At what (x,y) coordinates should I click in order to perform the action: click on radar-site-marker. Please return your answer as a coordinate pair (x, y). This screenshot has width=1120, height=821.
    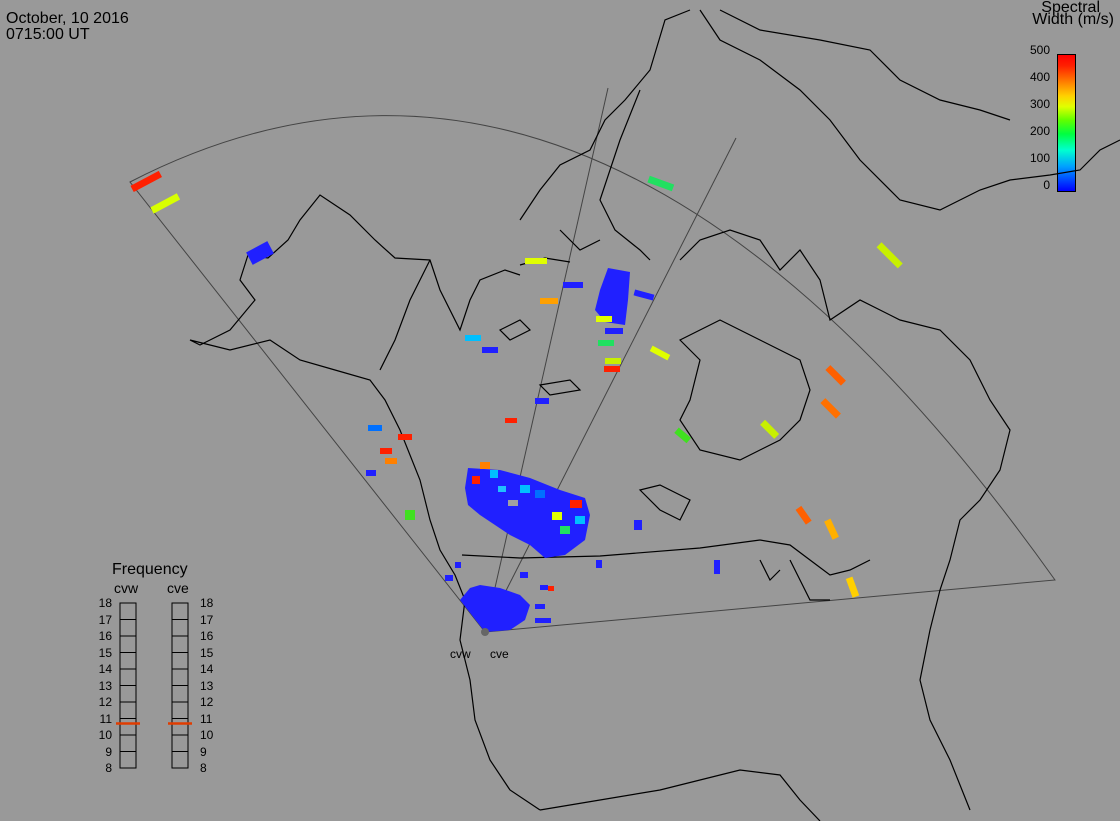
    Looking at the image, I should click on (485, 632).